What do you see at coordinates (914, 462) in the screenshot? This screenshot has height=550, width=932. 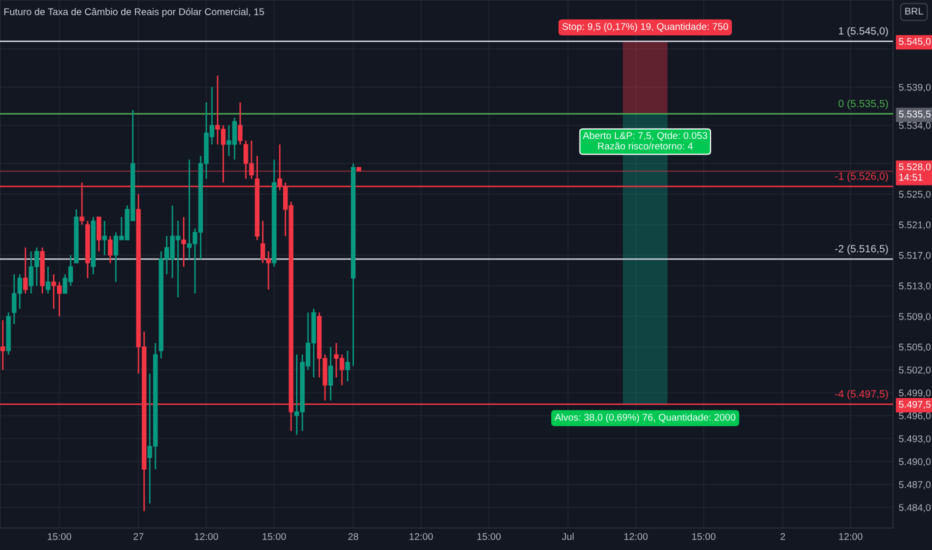 I see `y-tick-label: 5.490,0` at bounding box center [914, 462].